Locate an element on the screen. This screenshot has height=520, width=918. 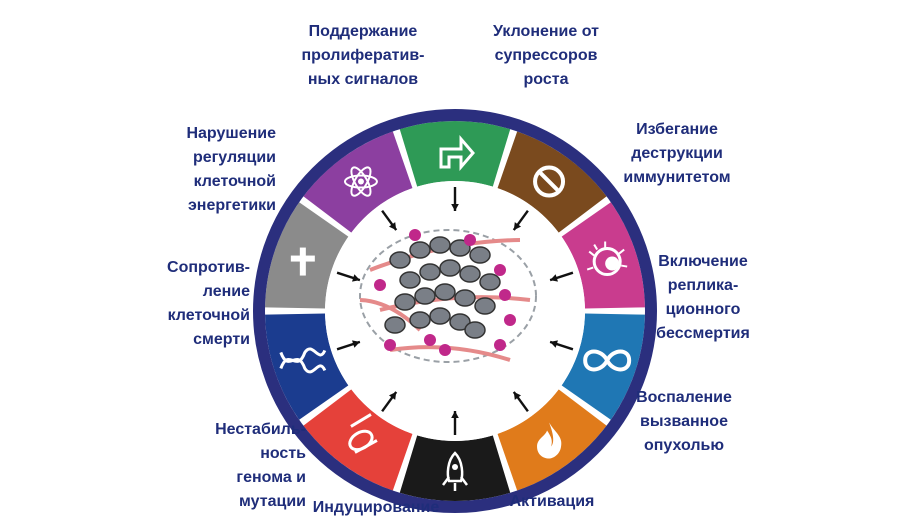
tumor-cluster is located at coordinates (448, 296).